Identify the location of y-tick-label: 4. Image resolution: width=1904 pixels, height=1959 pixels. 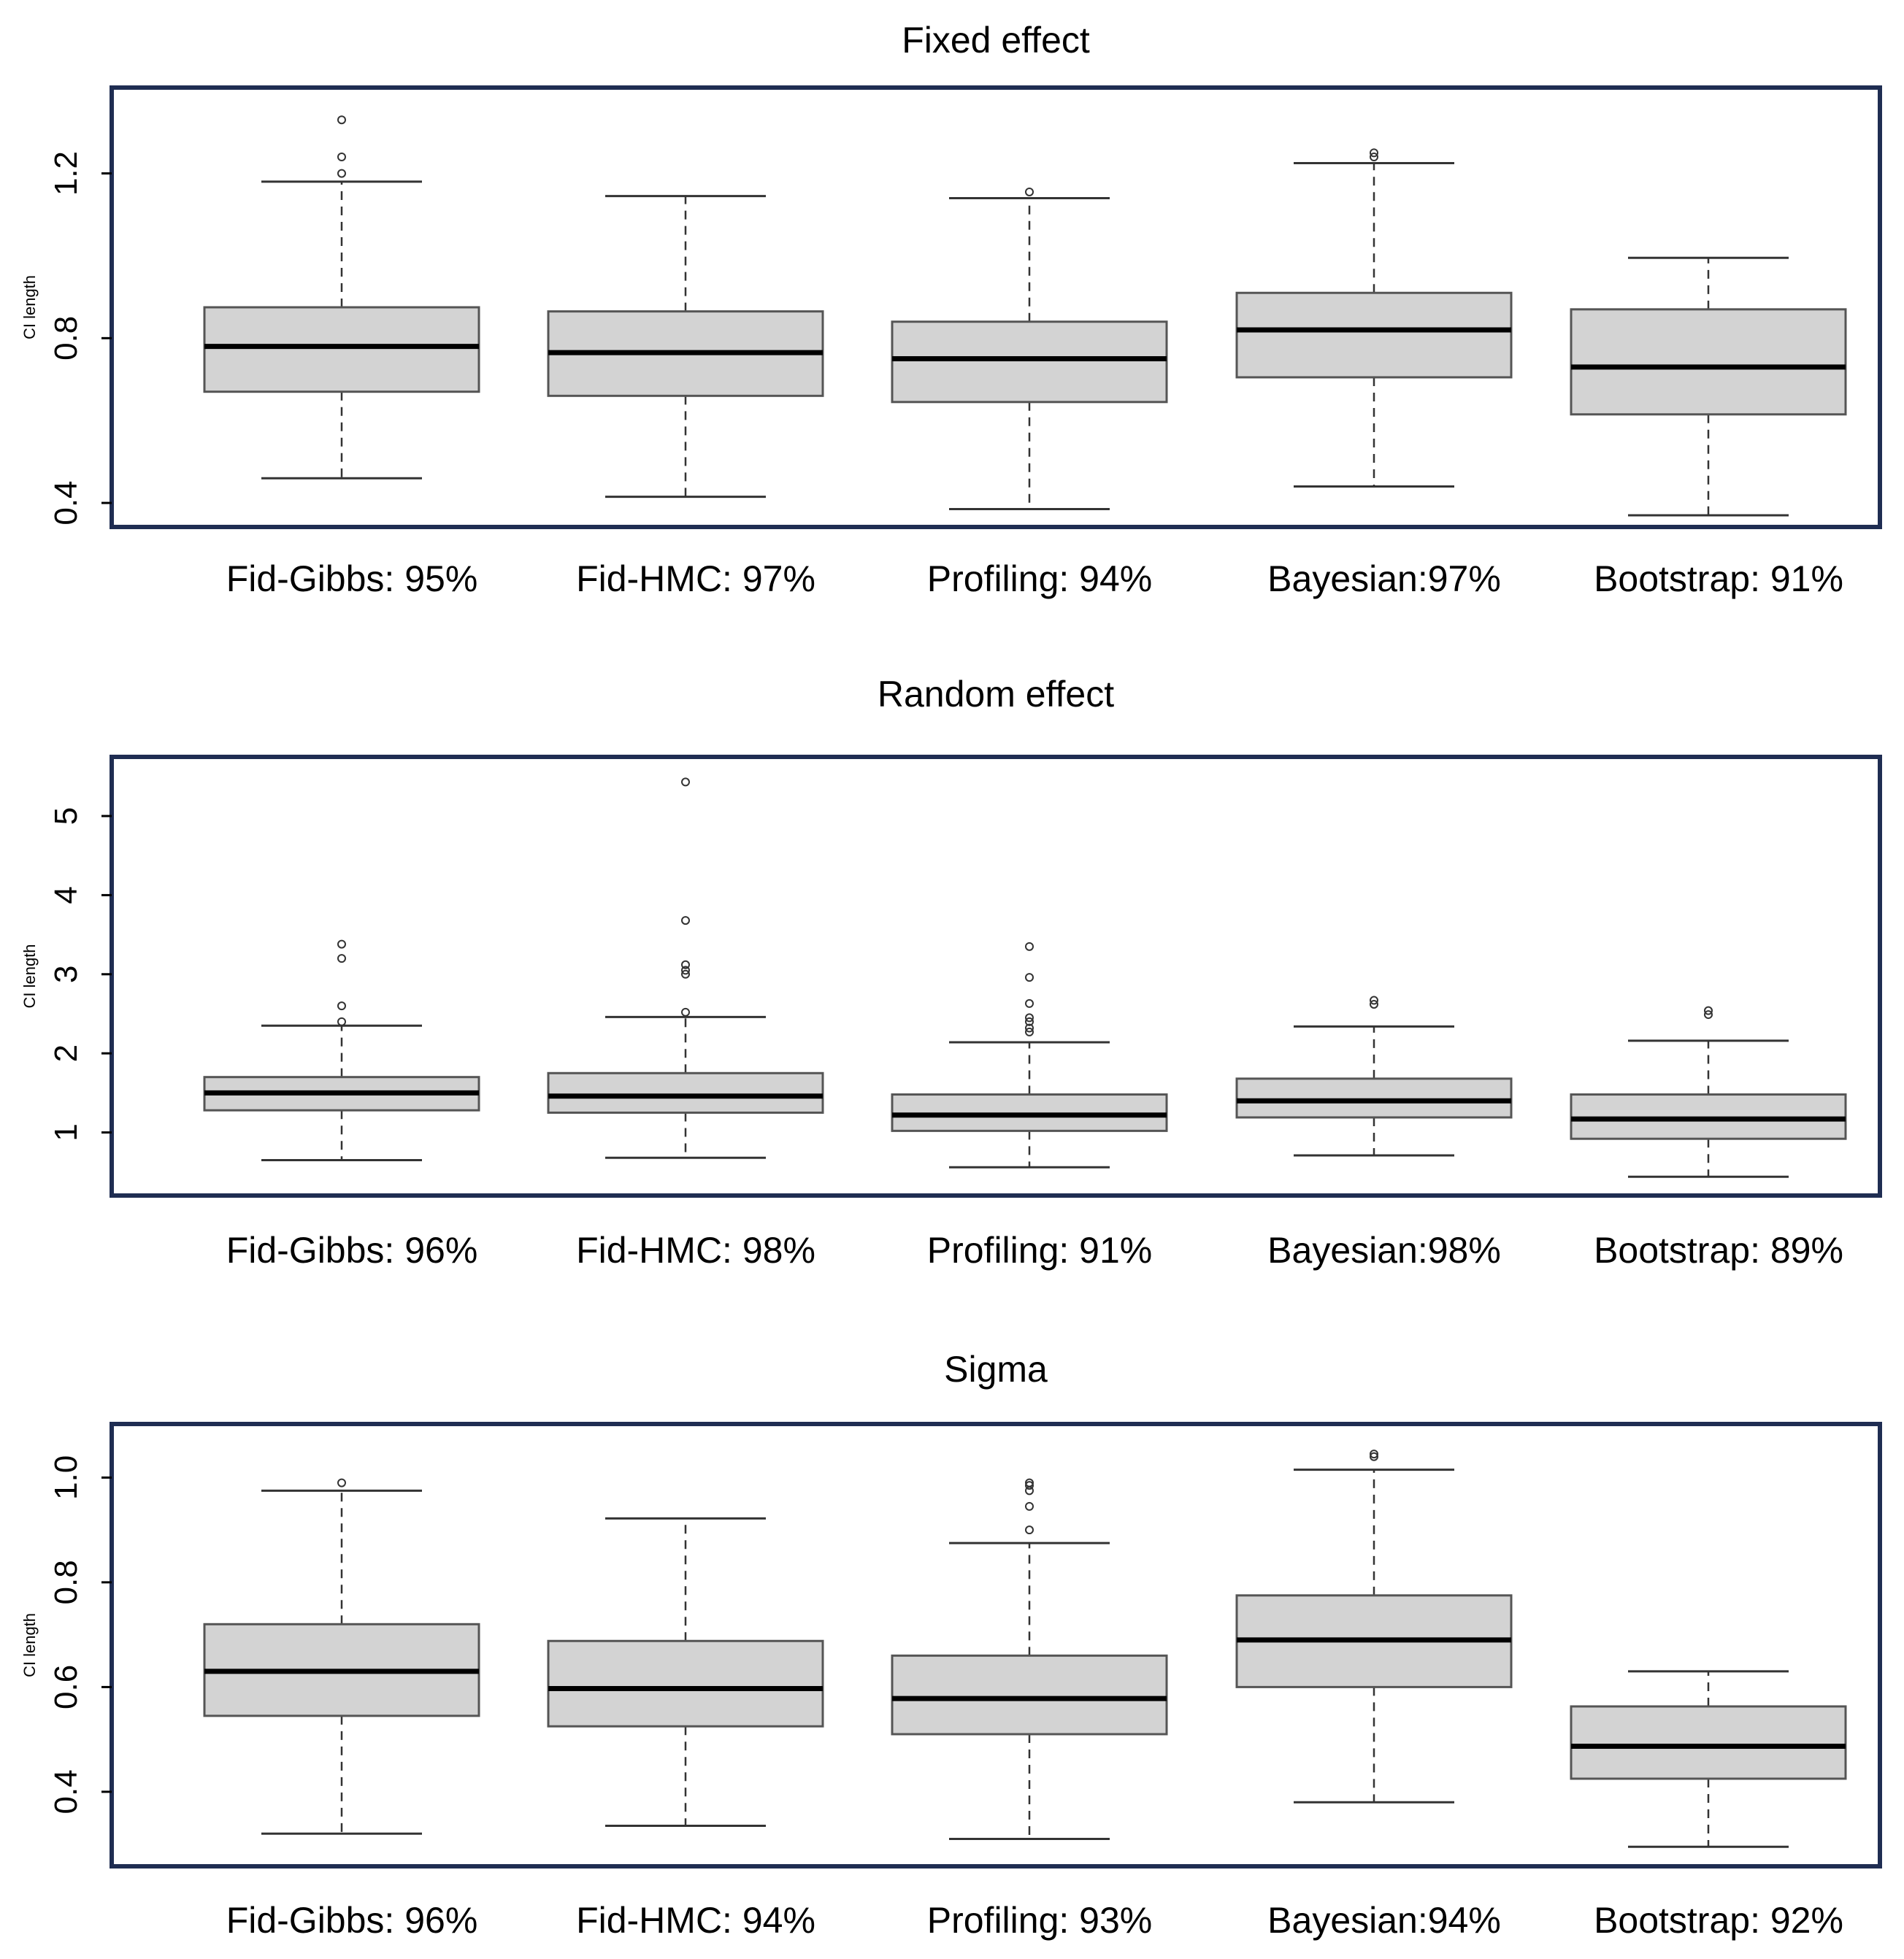
(66, 895).